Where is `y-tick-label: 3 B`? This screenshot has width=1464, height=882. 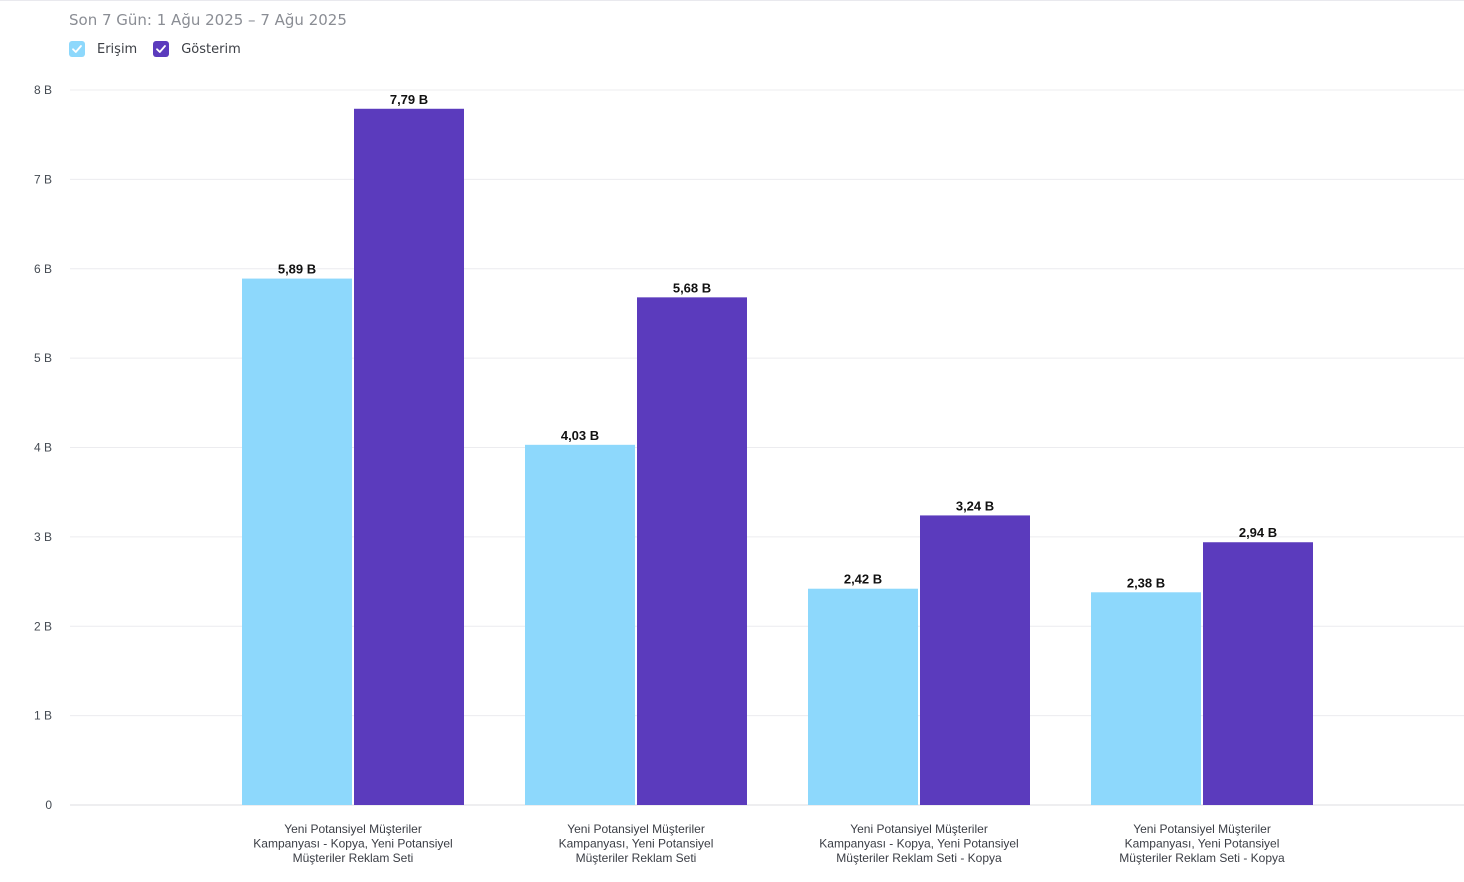 y-tick-label: 3 B is located at coordinates (43, 537).